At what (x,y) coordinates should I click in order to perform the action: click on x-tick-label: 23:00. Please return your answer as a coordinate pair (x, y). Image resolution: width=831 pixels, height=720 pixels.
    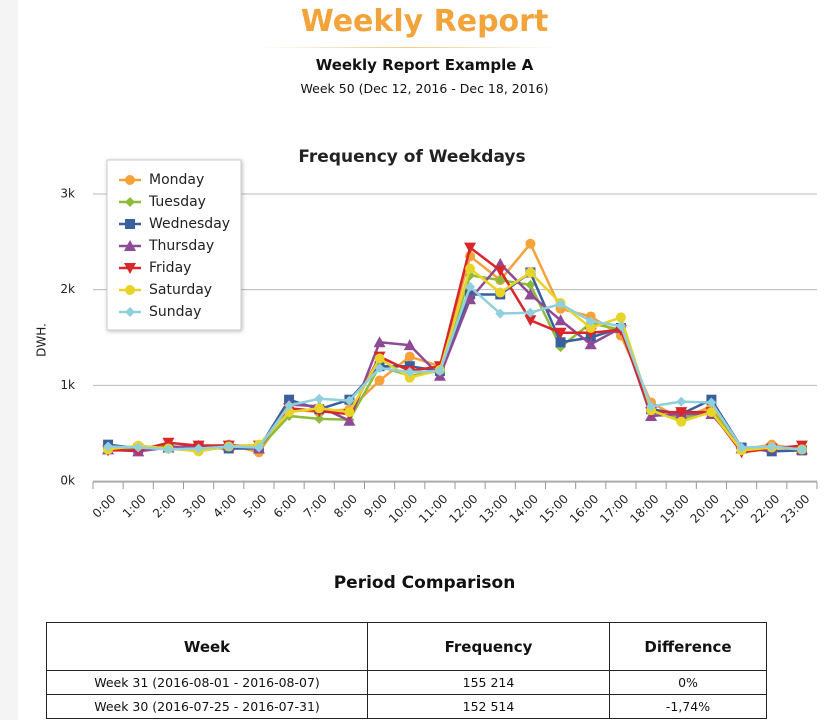
    Looking at the image, I should click on (795, 509).